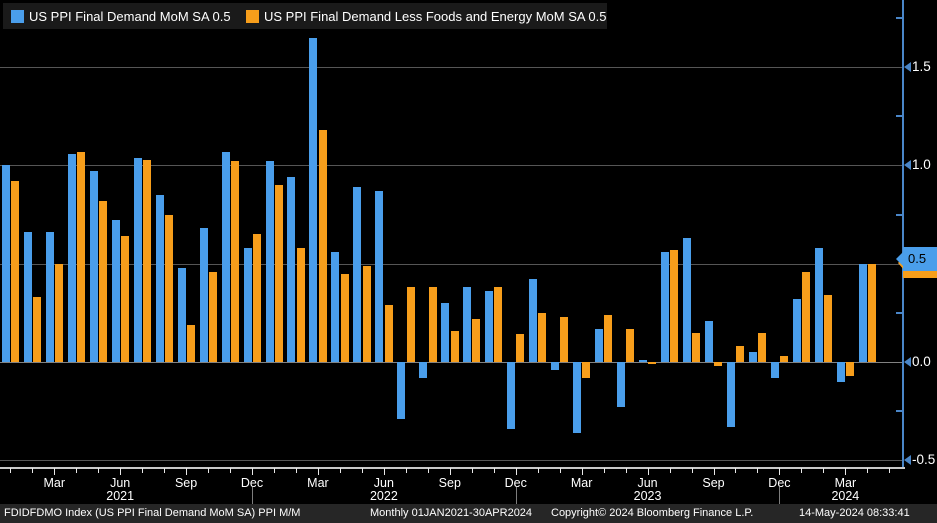 This screenshot has width=937, height=523. I want to click on bar-core-aug-2022, so click(432, 324).